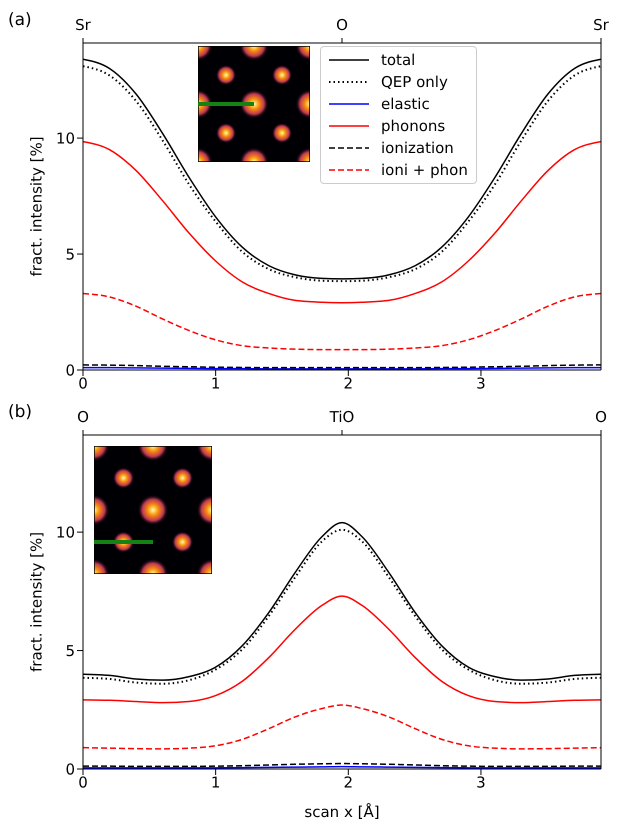 Image resolution: width=618 pixels, height=834 pixels. Describe the element at coordinates (414, 82) in the screenshot. I see `legend-label: QEP only` at that location.